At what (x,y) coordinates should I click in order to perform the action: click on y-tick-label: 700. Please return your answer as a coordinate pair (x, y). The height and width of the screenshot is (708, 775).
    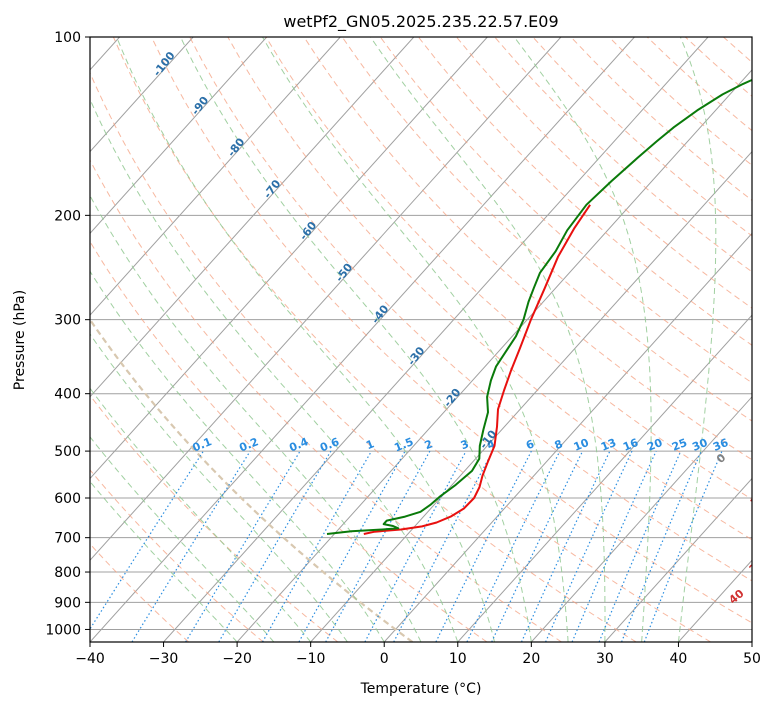
    Looking at the image, I should click on (67, 539).